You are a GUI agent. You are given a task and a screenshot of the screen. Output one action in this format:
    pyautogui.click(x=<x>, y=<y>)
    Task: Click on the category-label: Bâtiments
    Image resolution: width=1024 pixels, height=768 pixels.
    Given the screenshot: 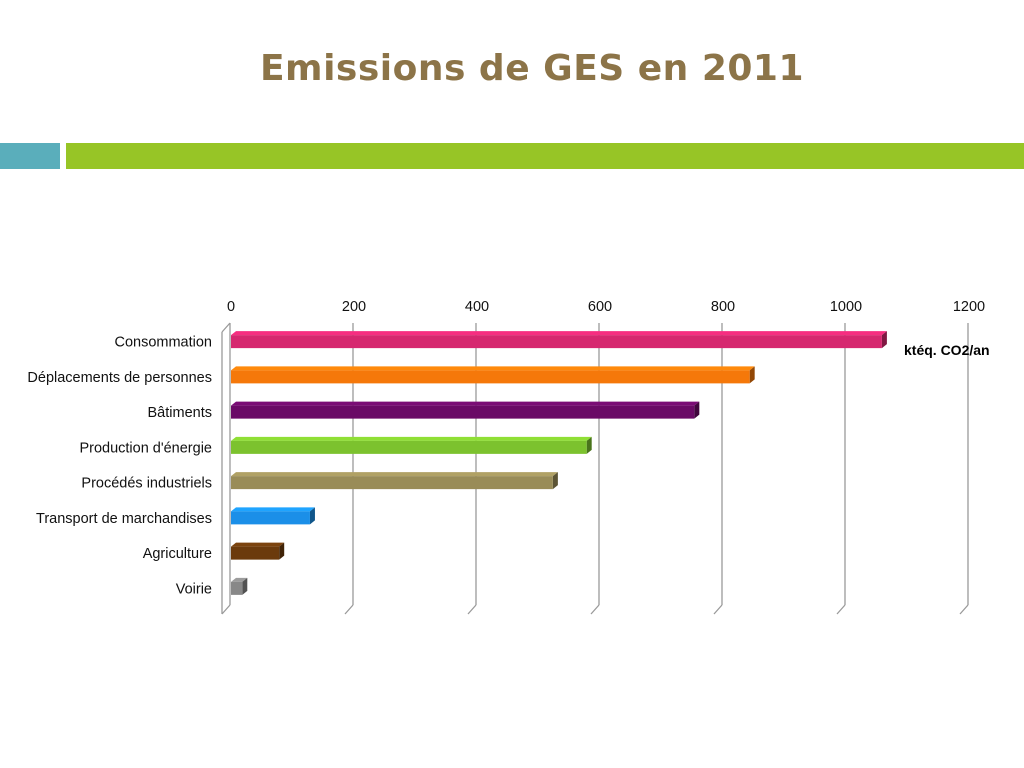 What is the action you would take?
    pyautogui.click(x=180, y=413)
    